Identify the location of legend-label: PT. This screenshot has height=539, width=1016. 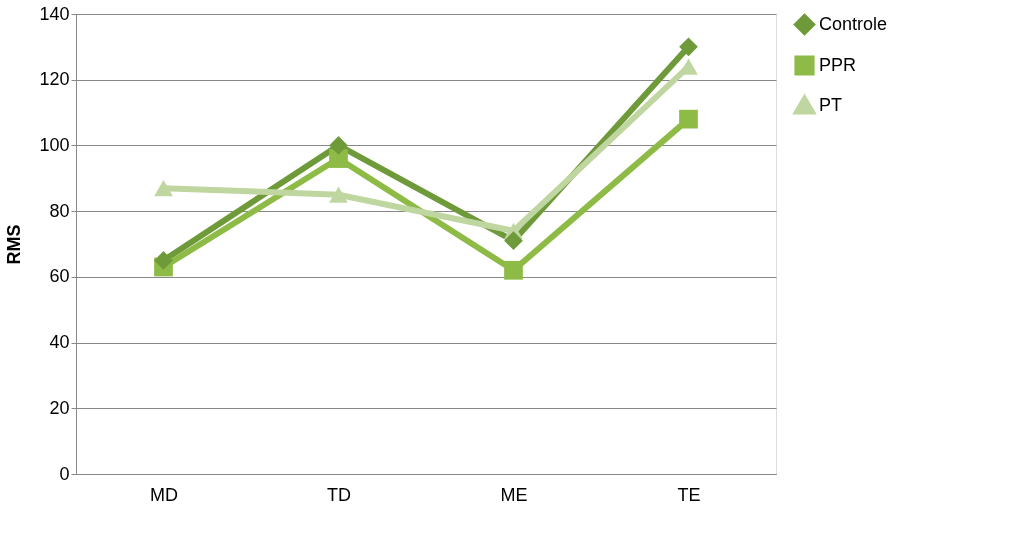
(831, 104).